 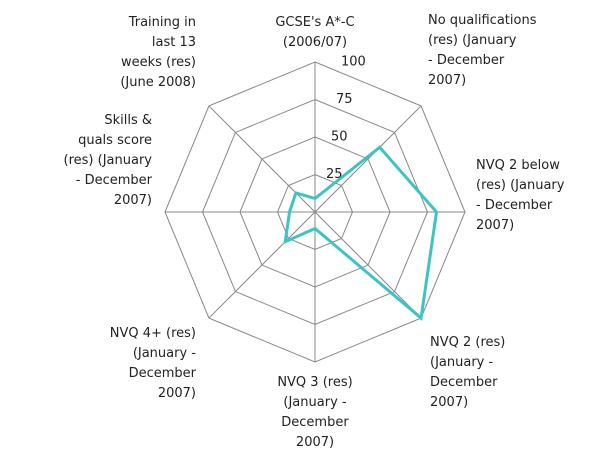 What do you see at coordinates (158, 52) in the screenshot?
I see `category-label: Training in last 13 weeks (res) (June 2008)` at bounding box center [158, 52].